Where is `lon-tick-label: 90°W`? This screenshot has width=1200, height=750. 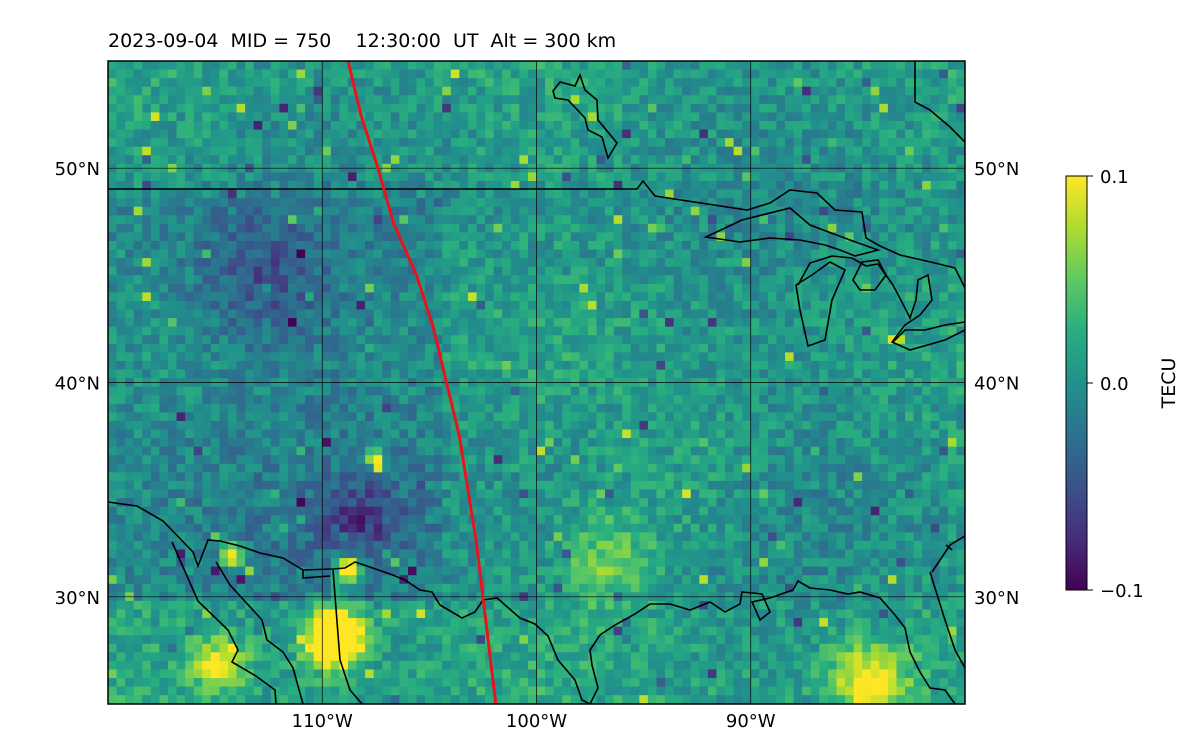 lon-tick-label: 90°W is located at coordinates (751, 721).